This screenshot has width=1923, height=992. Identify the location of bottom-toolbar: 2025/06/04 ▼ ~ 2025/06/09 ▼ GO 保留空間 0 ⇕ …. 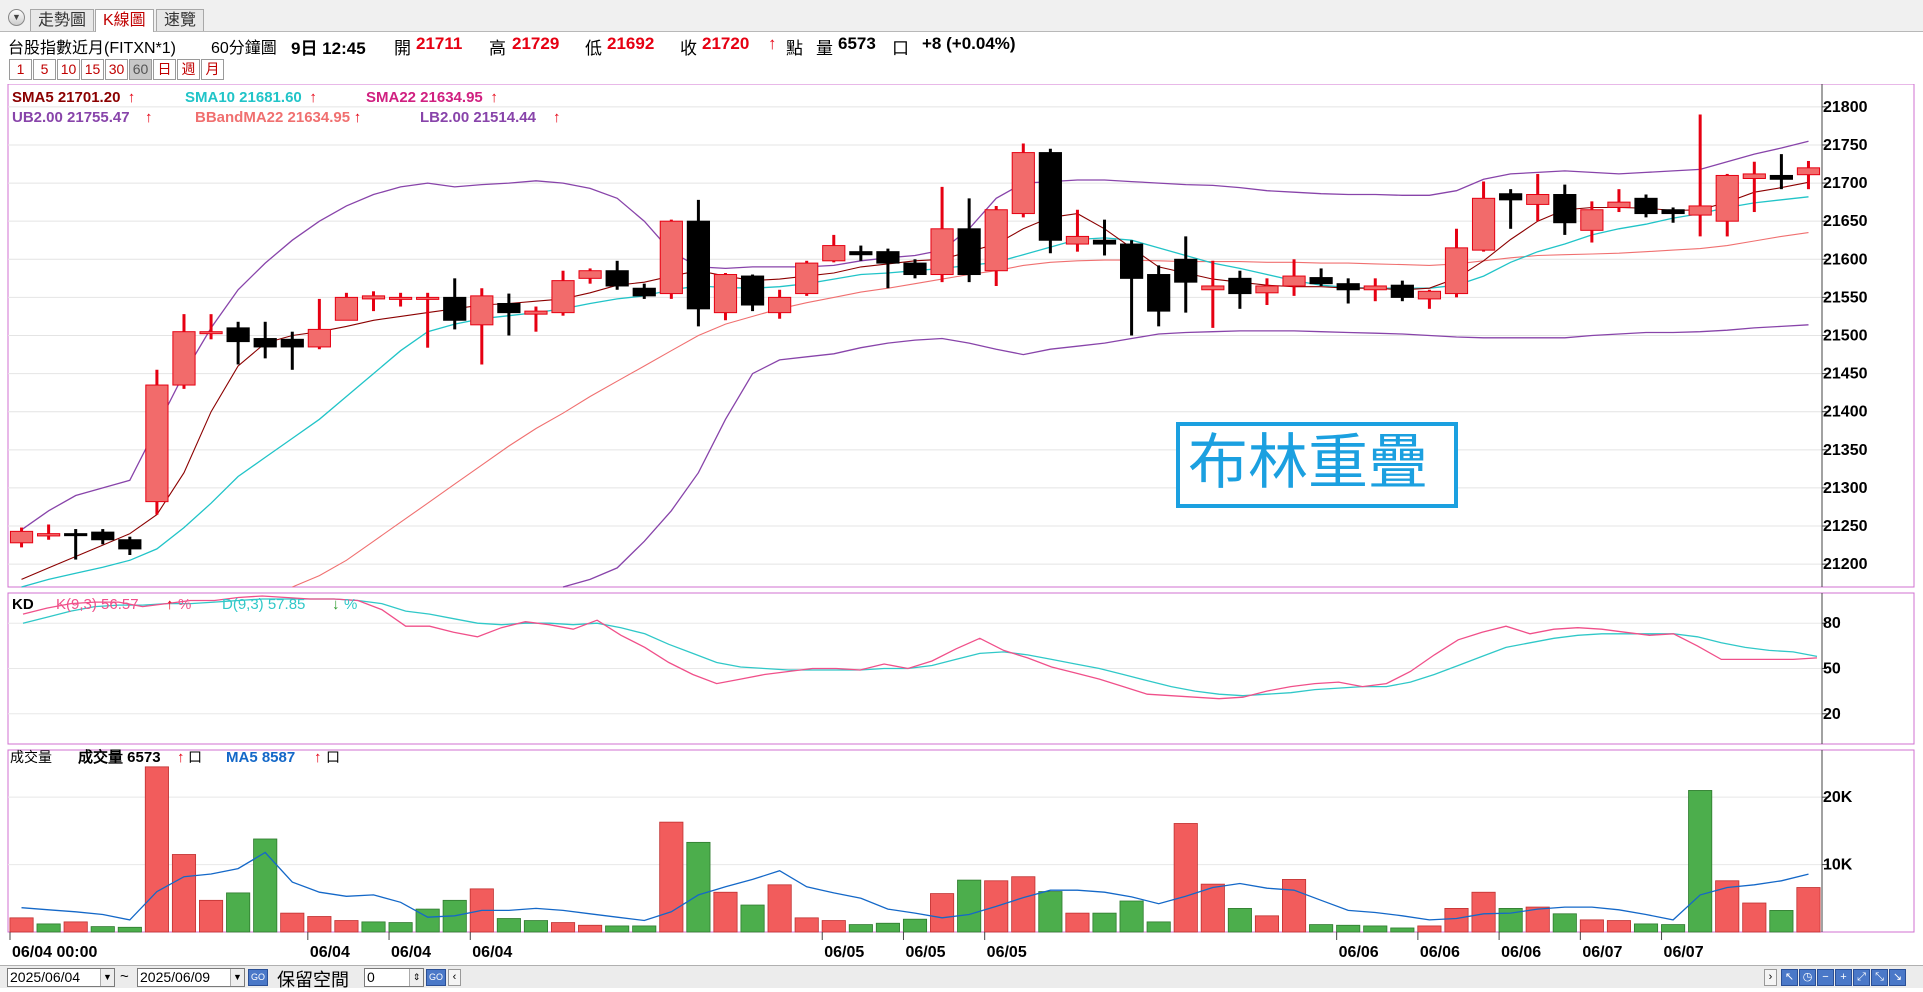
(961, 977).